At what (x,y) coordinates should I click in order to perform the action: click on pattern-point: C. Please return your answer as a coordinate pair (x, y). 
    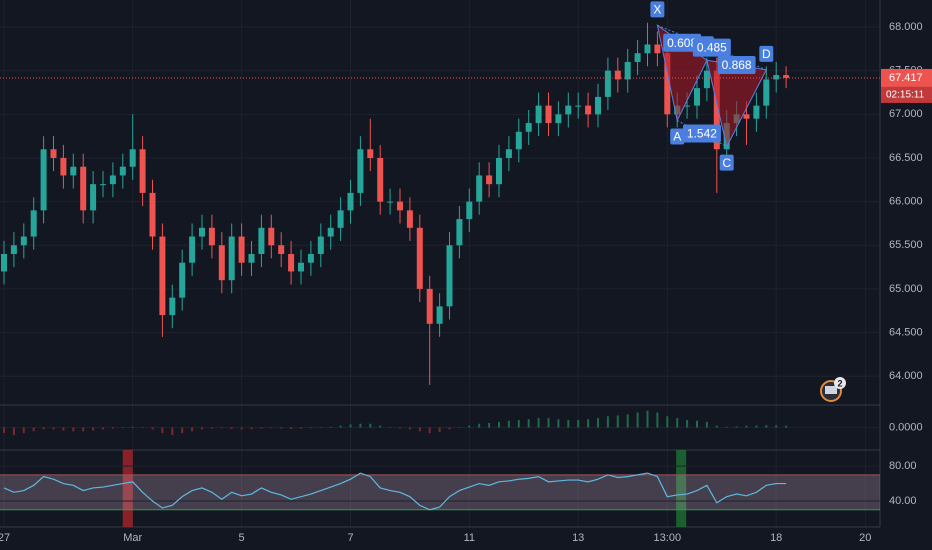
    Looking at the image, I should click on (726, 162).